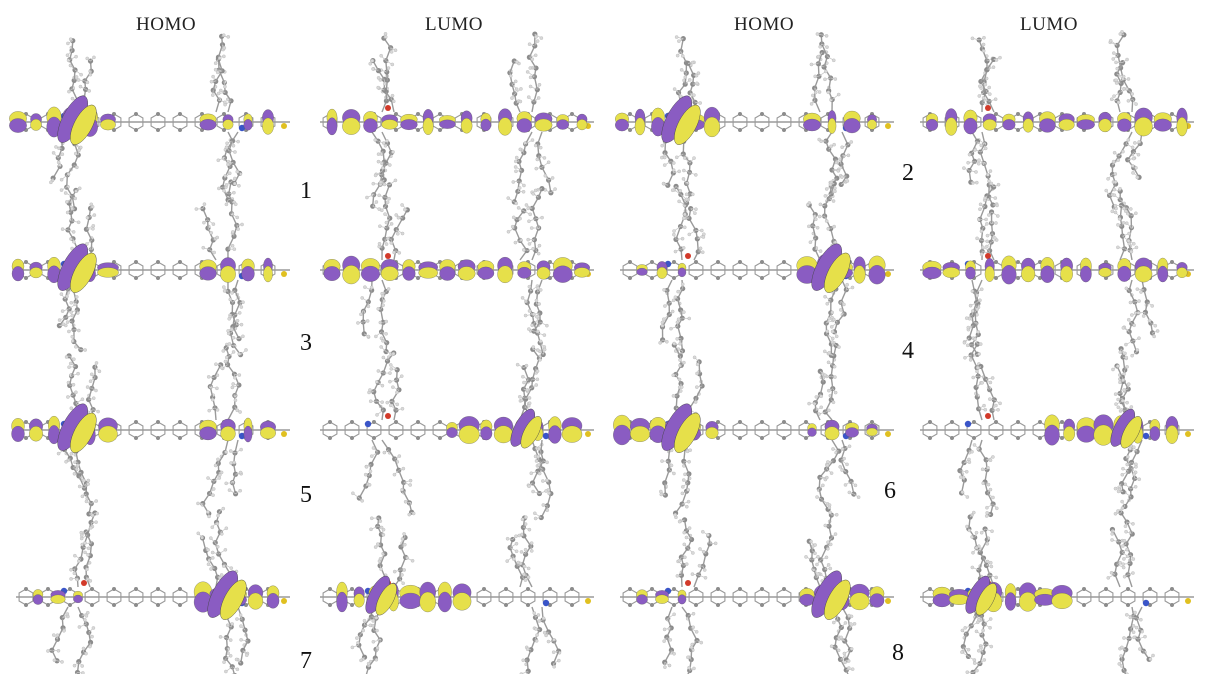  Describe the element at coordinates (890, 491) in the screenshot. I see `label-compound-6: 6` at that location.